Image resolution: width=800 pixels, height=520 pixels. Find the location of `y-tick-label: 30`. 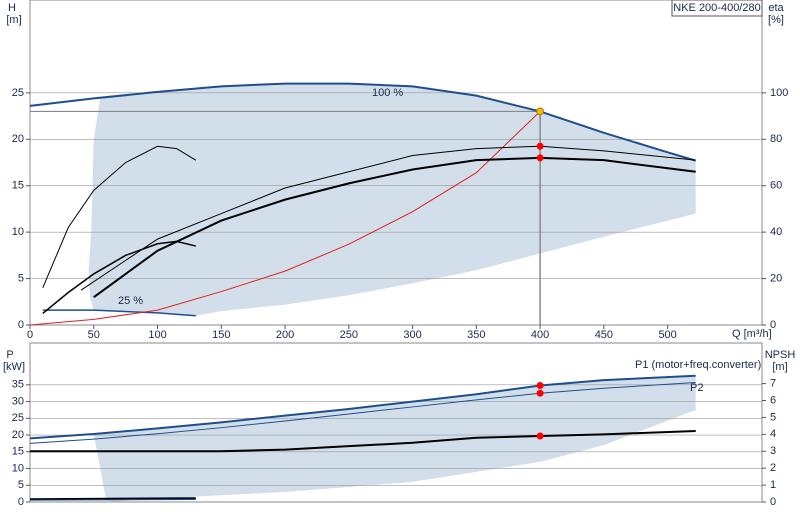

y-tick-label: 30 is located at coordinates (18, 401).